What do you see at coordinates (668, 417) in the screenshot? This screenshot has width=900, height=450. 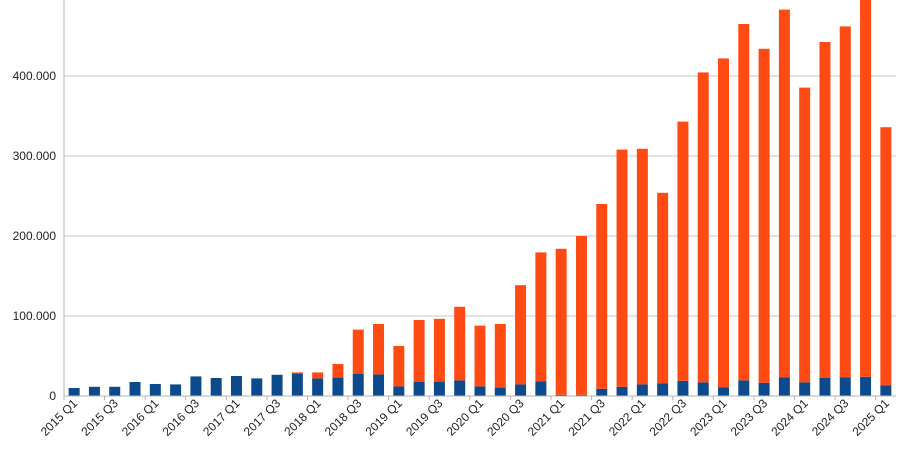 I see `x-tick-label: 2022 Q3` at bounding box center [668, 417].